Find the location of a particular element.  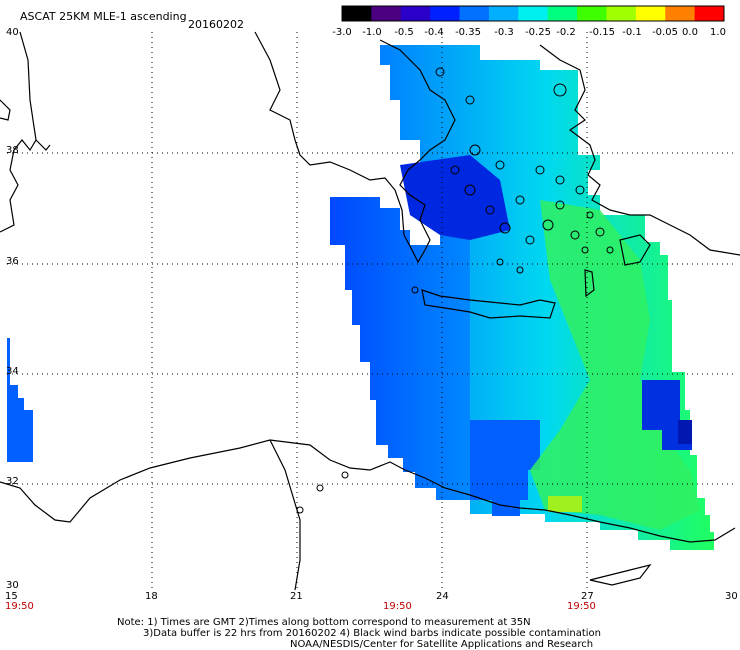

colorbar-tick-label: -0.4 is located at coordinates (434, 32).